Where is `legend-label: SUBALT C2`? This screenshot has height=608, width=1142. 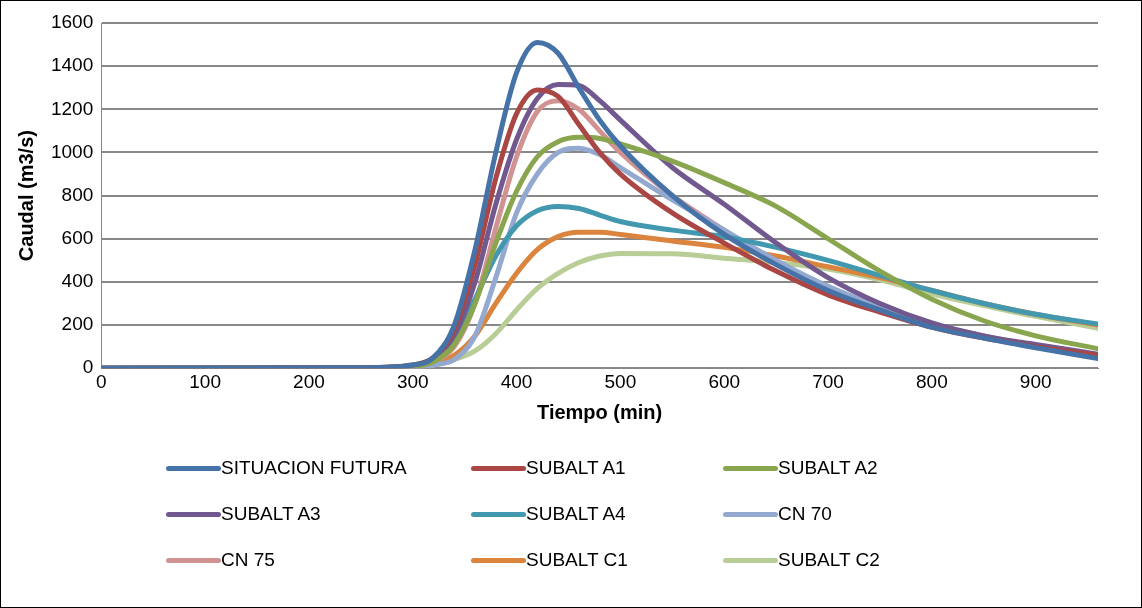
legend-label: SUBALT C2 is located at coordinates (829, 560).